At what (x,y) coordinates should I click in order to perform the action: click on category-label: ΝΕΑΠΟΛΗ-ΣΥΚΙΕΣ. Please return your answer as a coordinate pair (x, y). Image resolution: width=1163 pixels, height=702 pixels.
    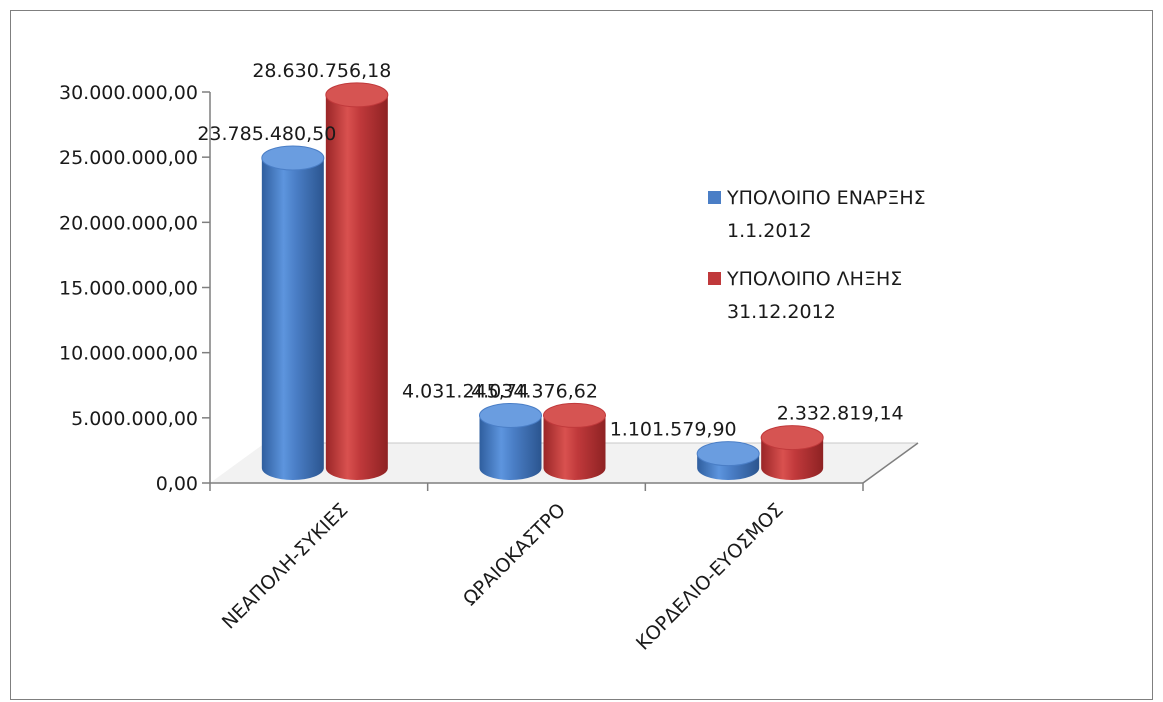
    Looking at the image, I should click on (285, 566).